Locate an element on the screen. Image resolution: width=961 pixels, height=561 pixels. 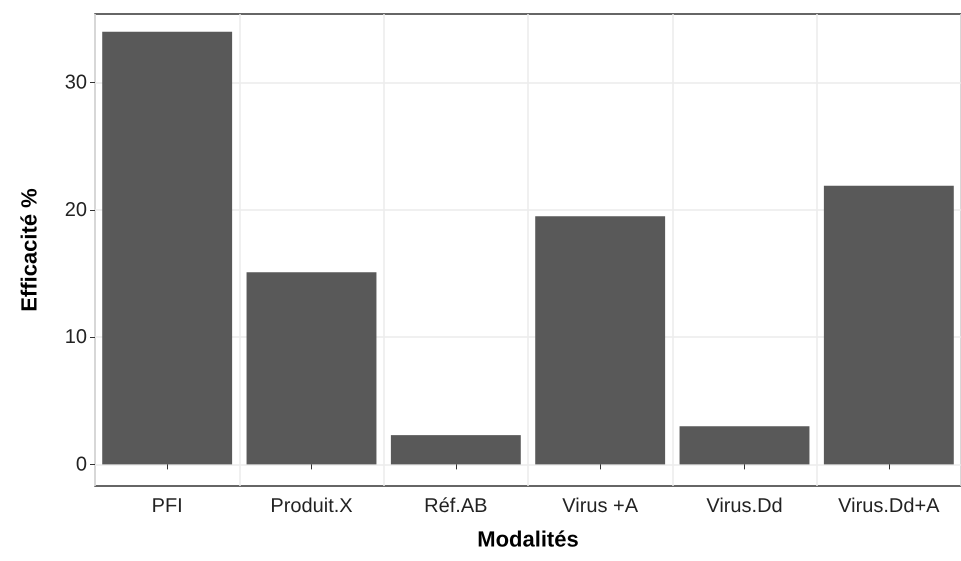
x-tick-label: PFI is located at coordinates (167, 506).